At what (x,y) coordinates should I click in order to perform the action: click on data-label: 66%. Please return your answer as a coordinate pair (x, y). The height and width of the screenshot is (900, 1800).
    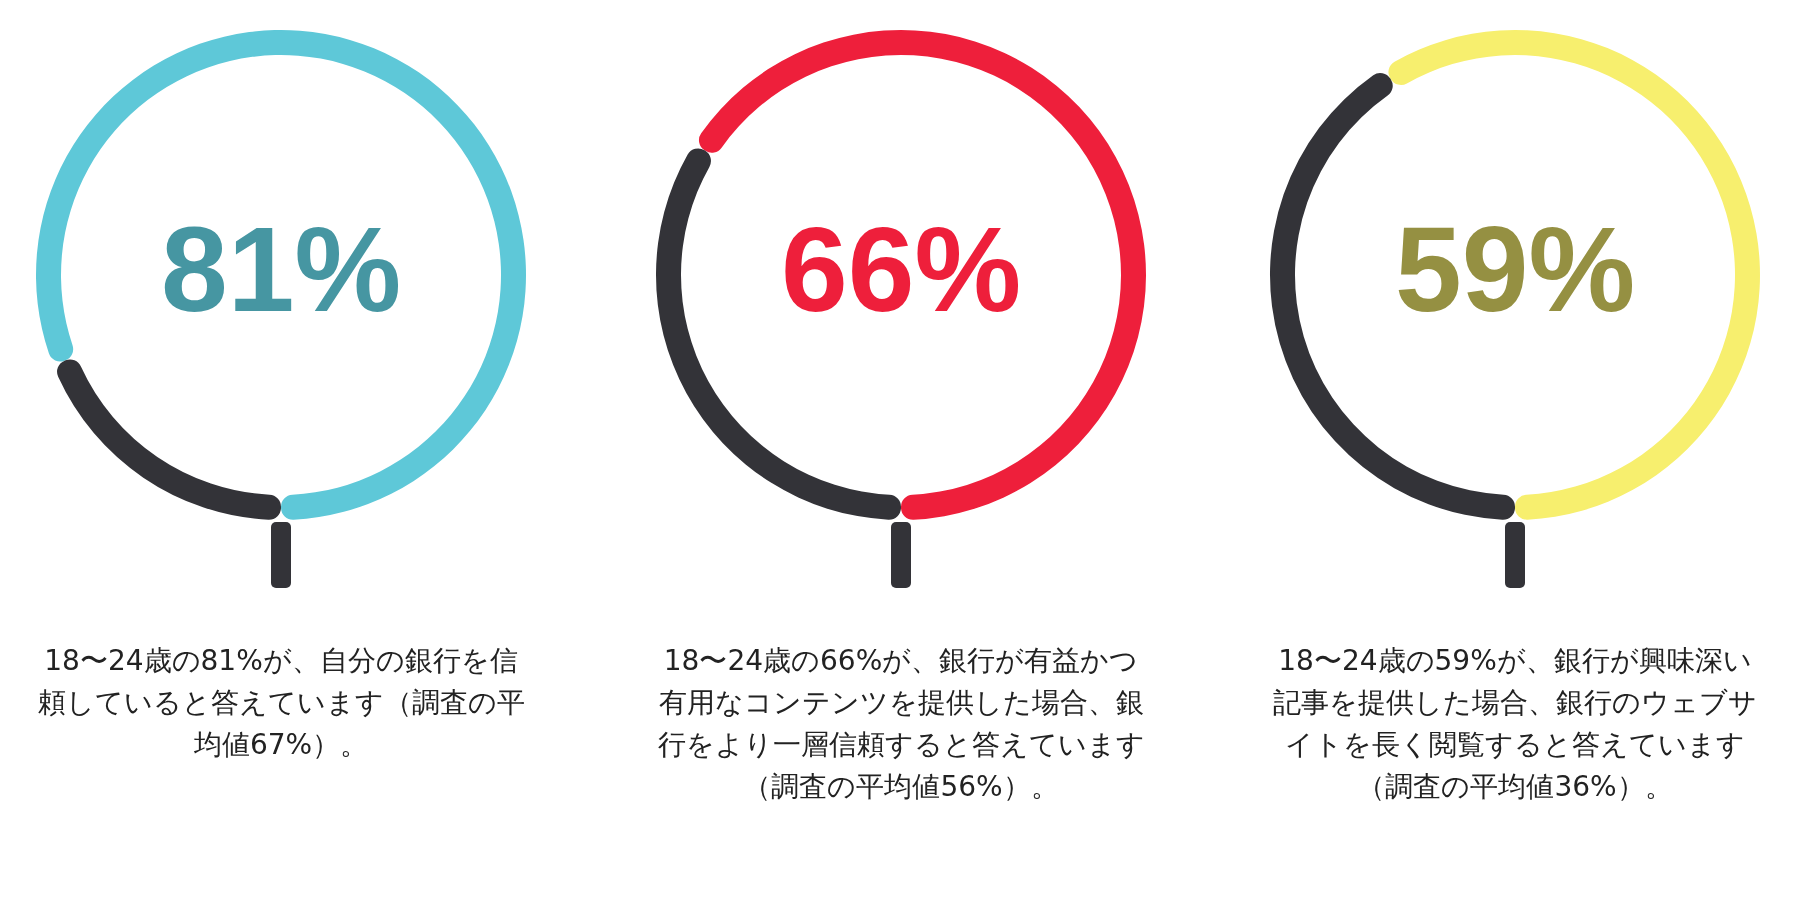
    Looking at the image, I should click on (901, 269).